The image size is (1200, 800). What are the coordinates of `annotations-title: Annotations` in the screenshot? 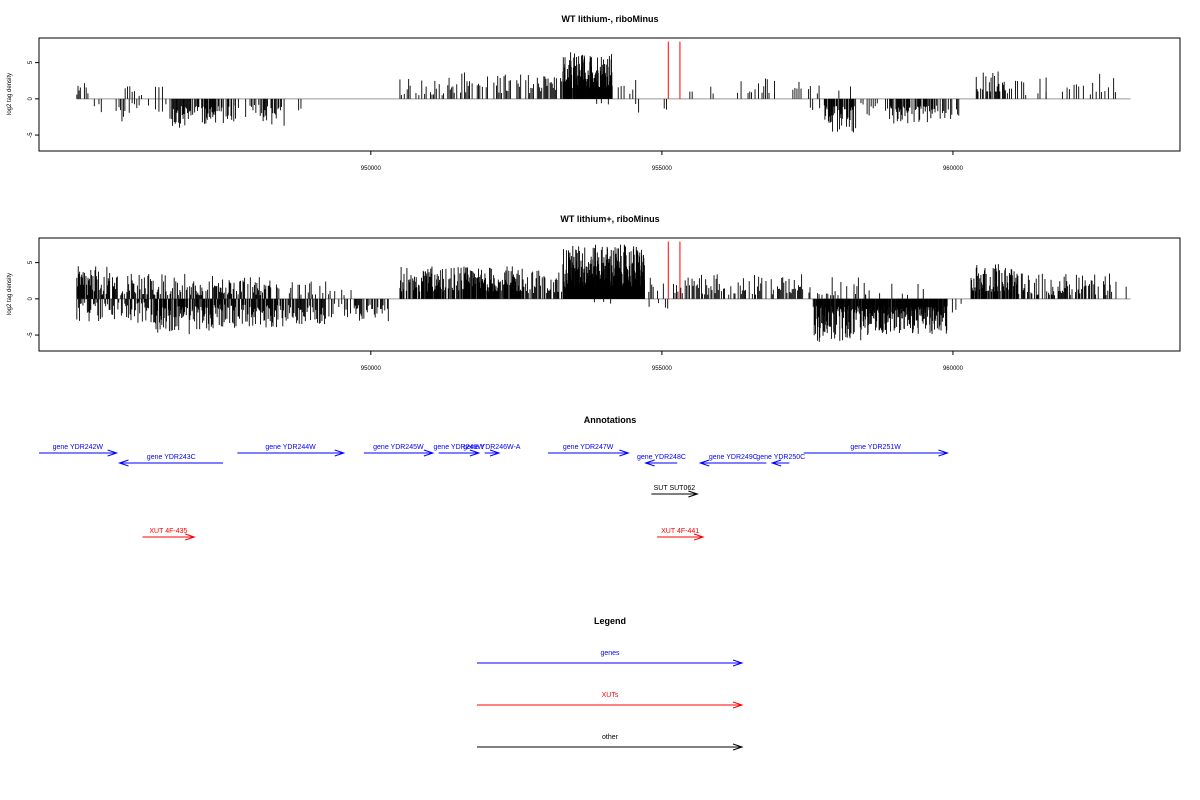 It's located at (610, 420).